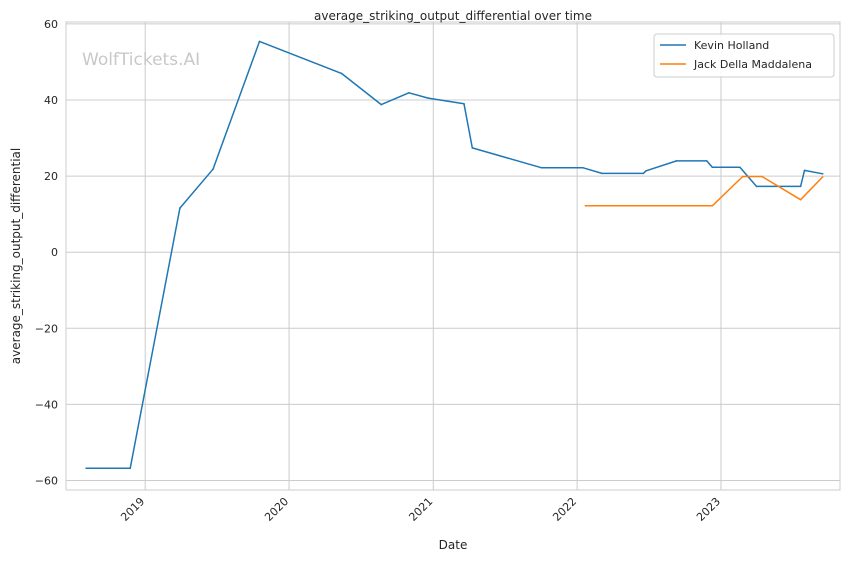  Describe the element at coordinates (51, 100) in the screenshot. I see `y-tick-label: 40` at that location.